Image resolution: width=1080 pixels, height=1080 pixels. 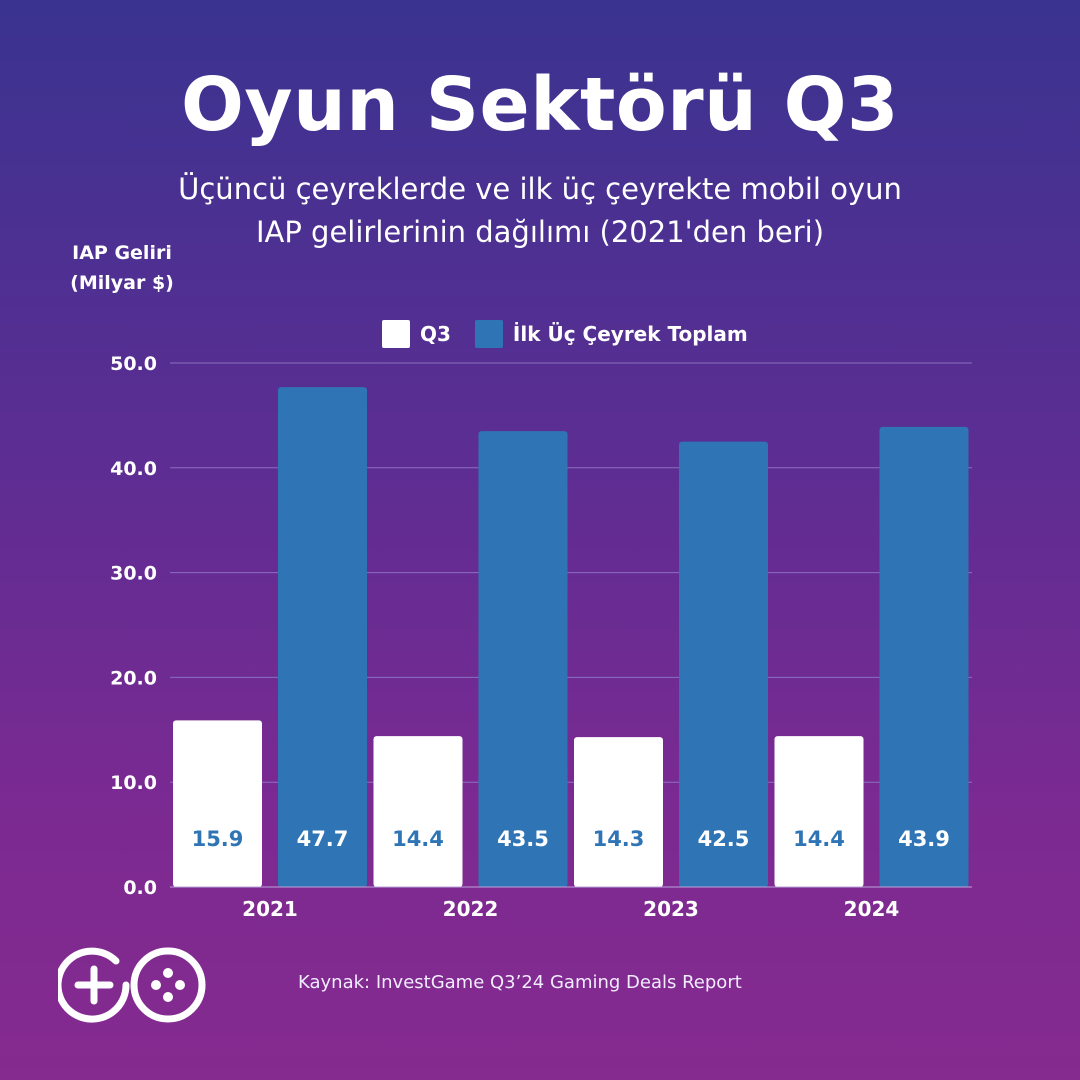 What do you see at coordinates (133, 574) in the screenshot?
I see `y-tick-label: 30.0` at bounding box center [133, 574].